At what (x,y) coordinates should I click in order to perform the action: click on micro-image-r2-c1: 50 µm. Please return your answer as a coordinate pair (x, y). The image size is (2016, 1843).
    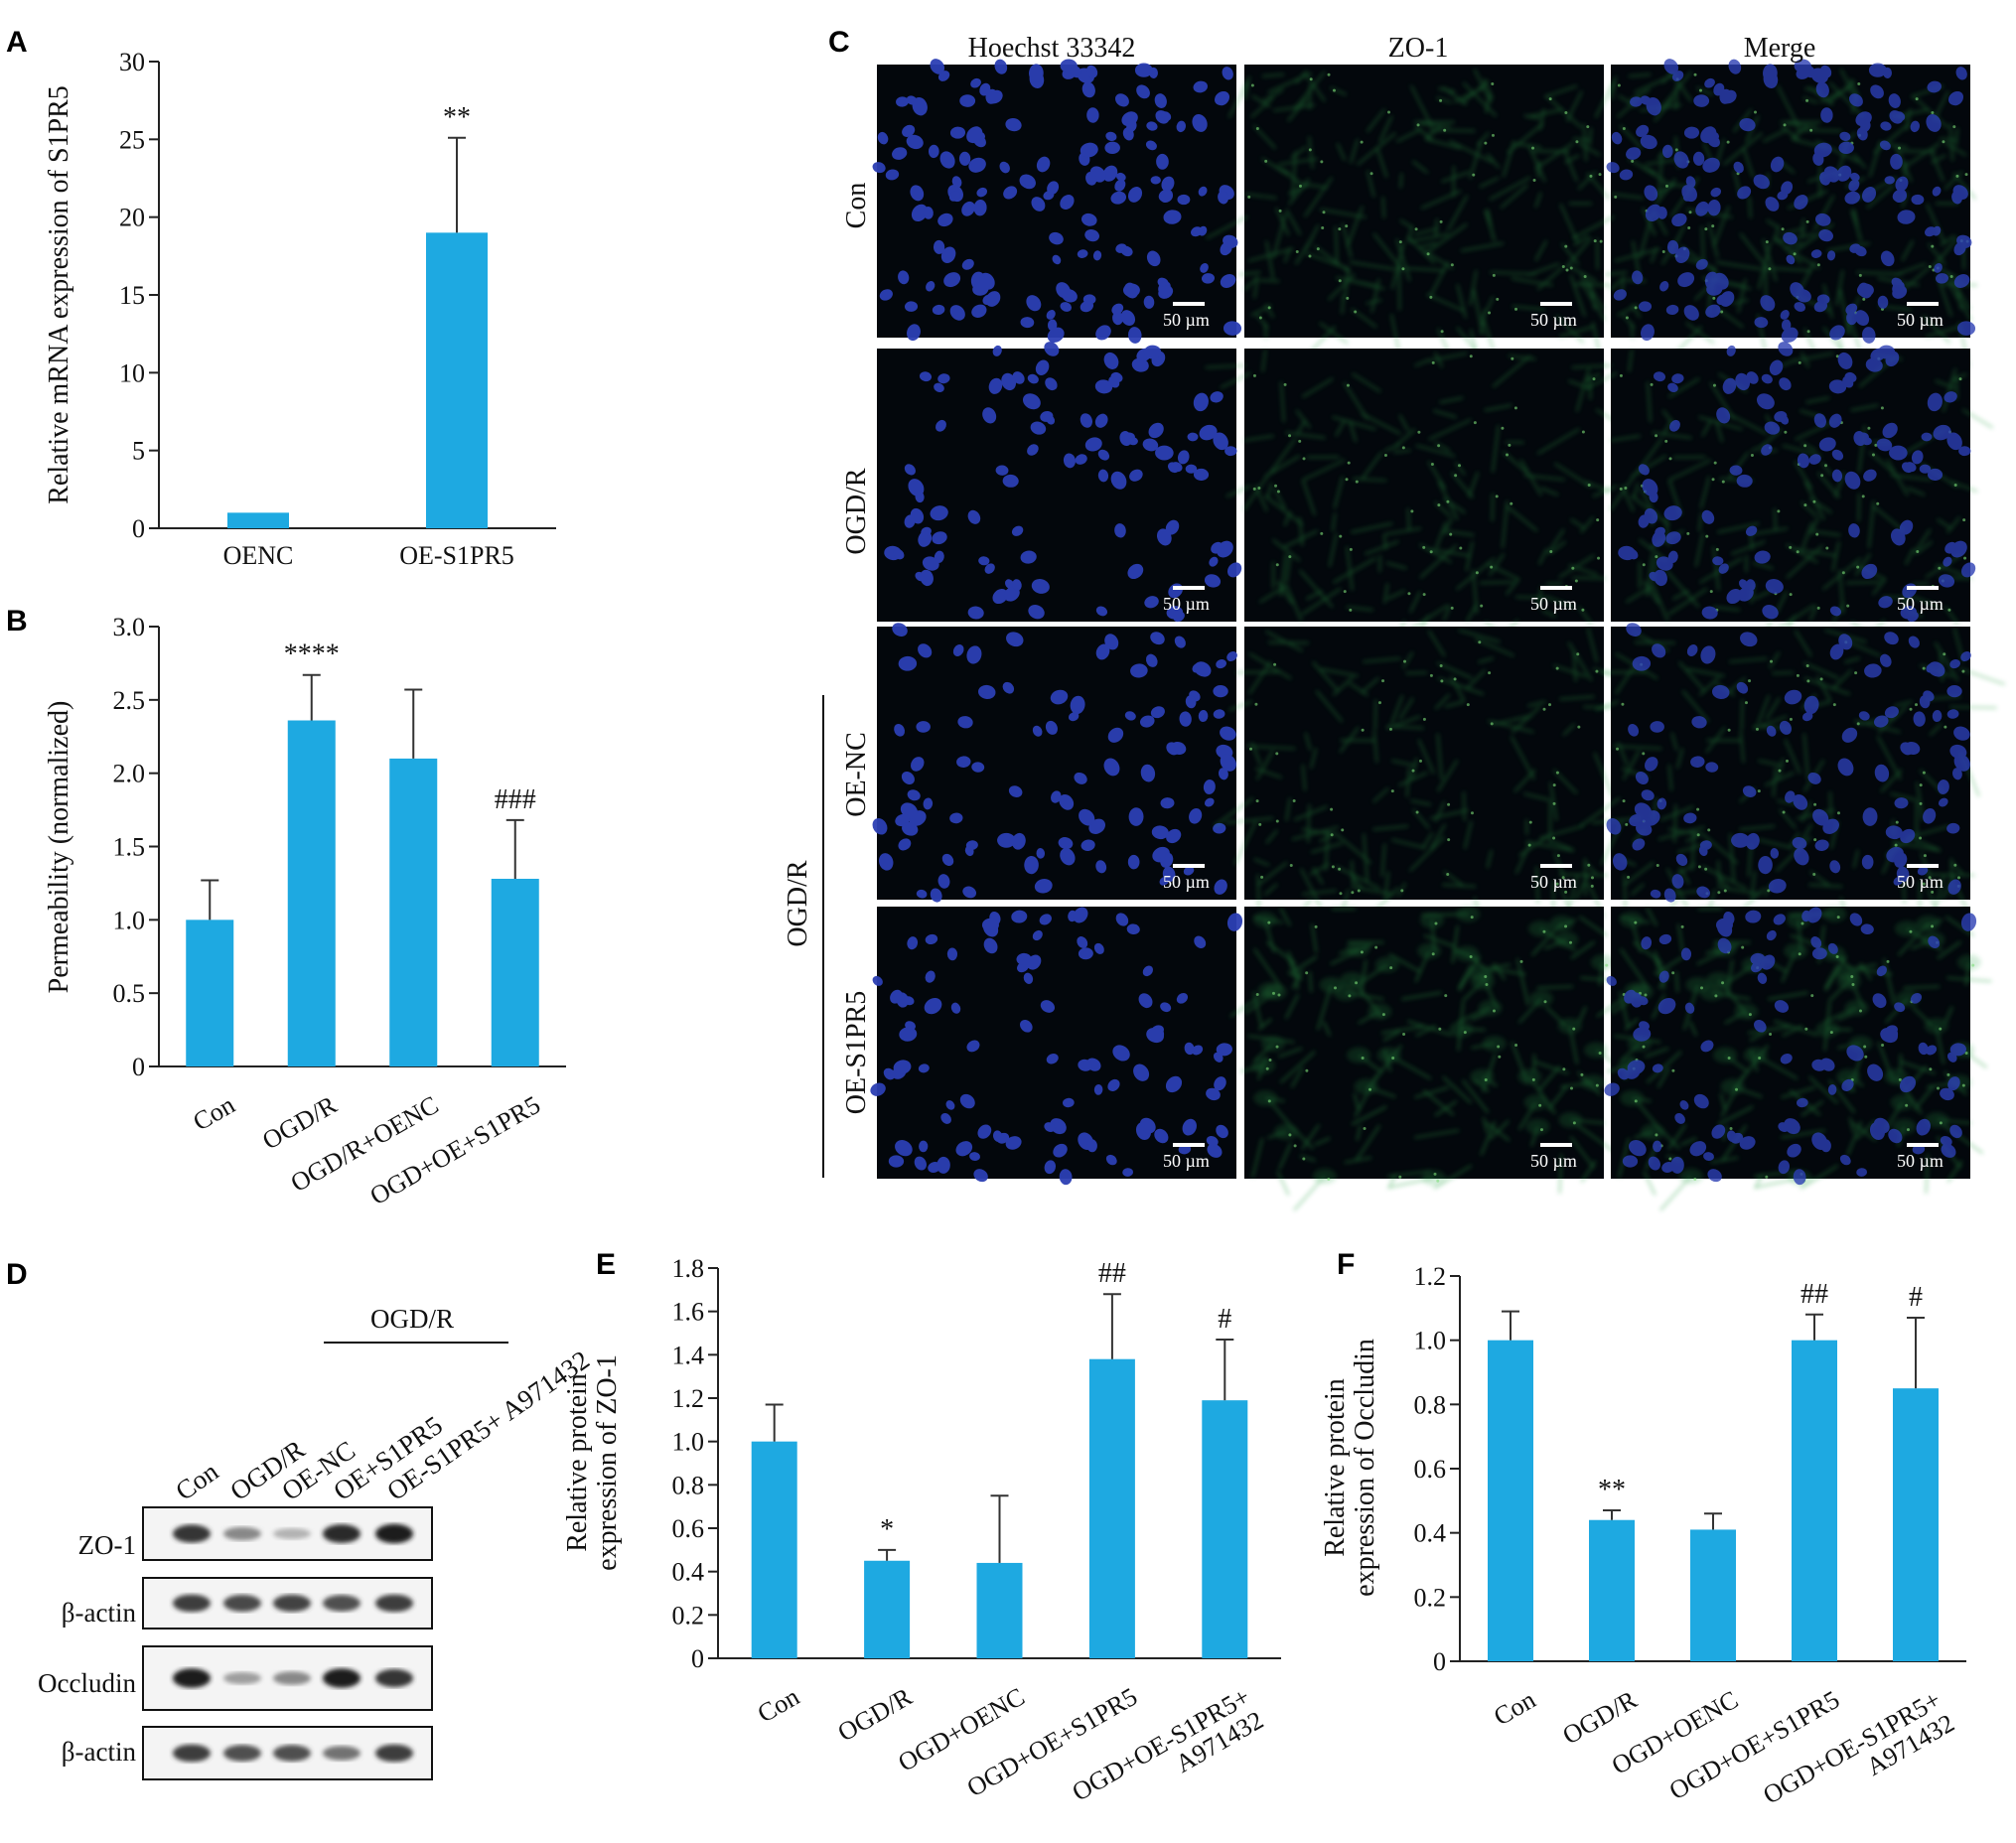
    Looking at the image, I should click on (1427, 776).